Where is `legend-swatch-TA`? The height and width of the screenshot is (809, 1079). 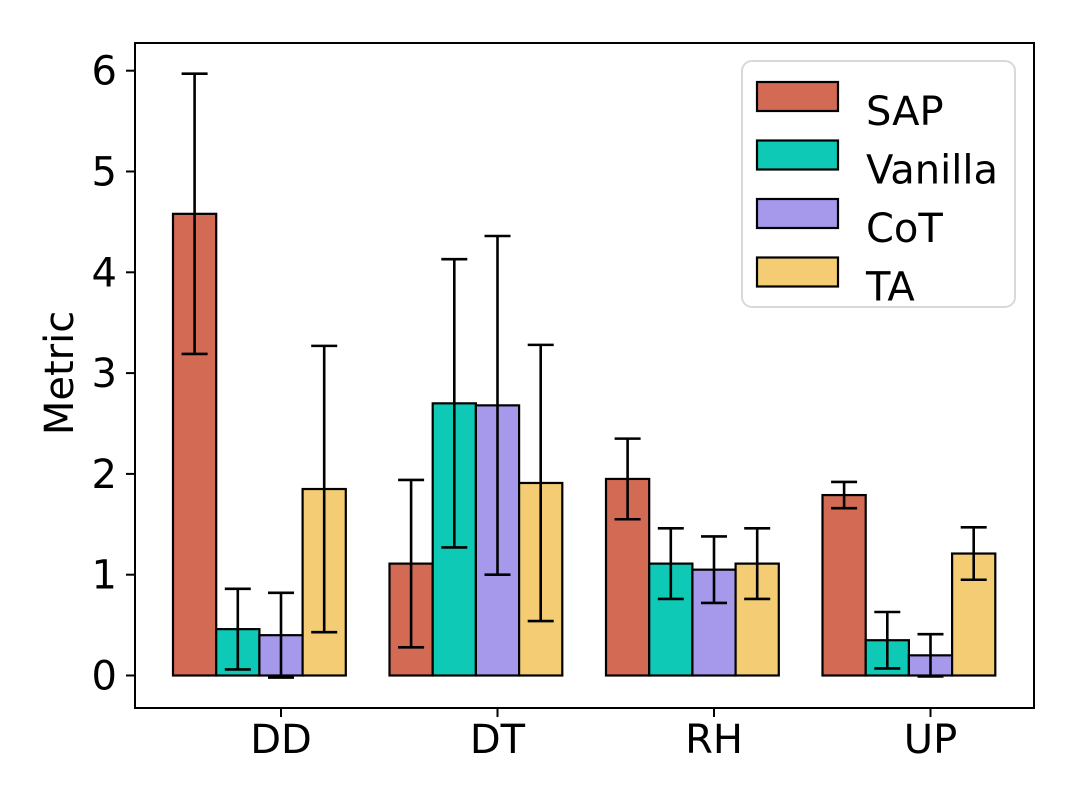 legend-swatch-TA is located at coordinates (797, 272).